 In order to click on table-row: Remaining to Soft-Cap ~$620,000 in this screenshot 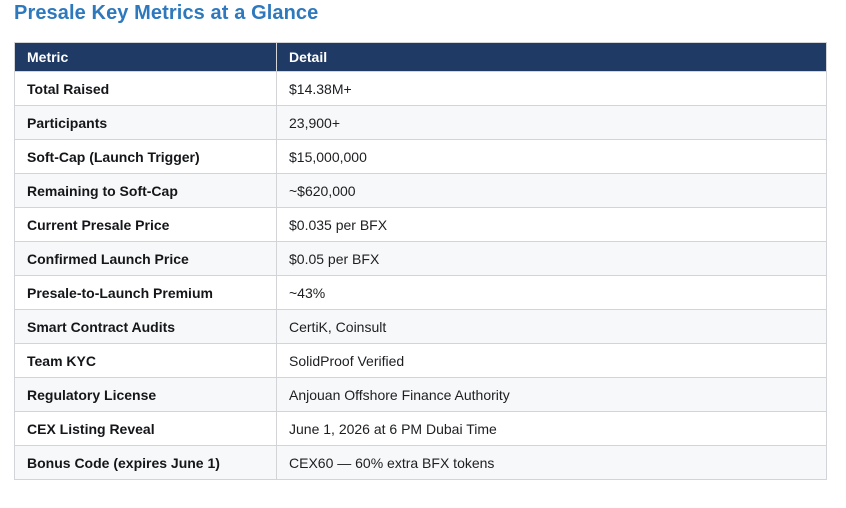, I will do `click(420, 190)`.